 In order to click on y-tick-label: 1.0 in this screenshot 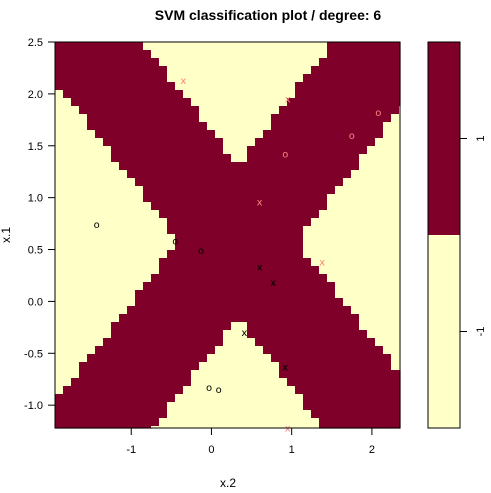, I will do `click(35, 199)`.